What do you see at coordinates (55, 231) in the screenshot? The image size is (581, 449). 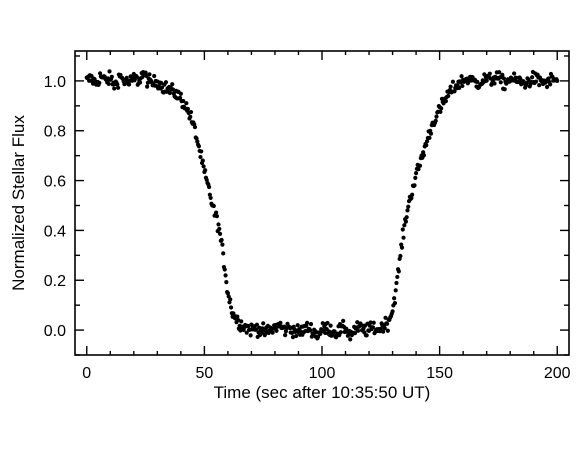 I see `y-tick-label: 0.4` at bounding box center [55, 231].